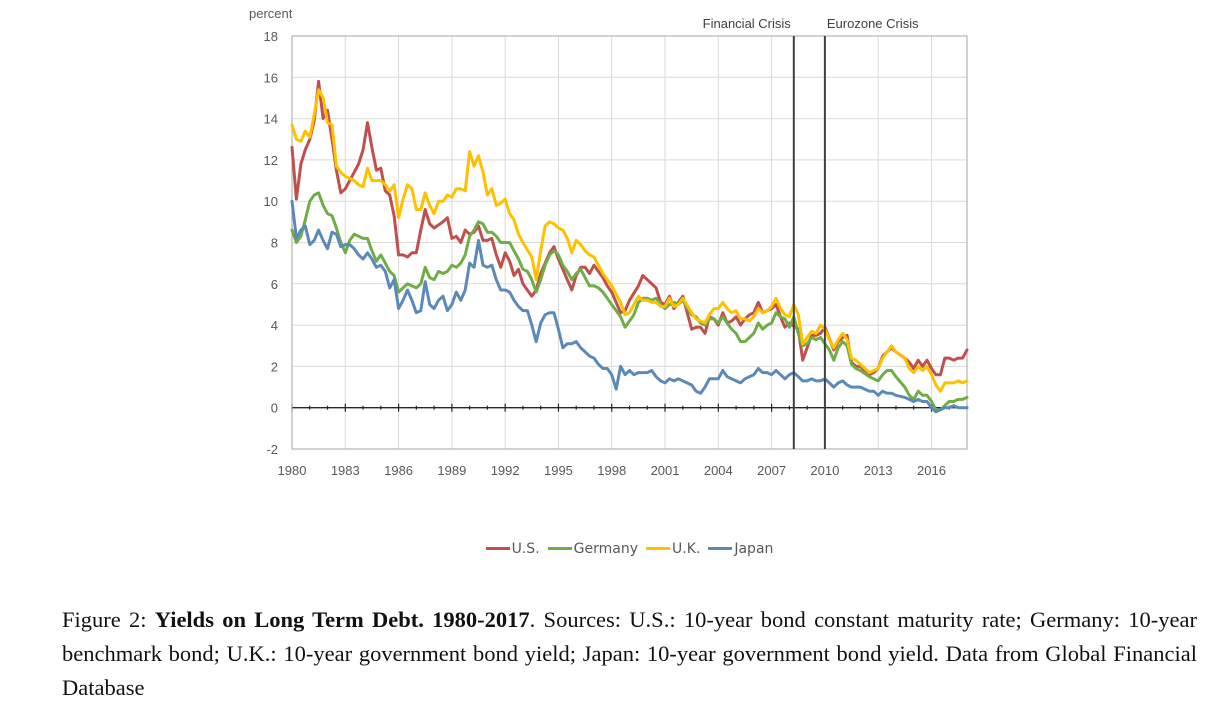 This screenshot has height=708, width=1219. I want to click on caption-title: Yields on Long Term Debt. 1980-2017, so click(342, 619).